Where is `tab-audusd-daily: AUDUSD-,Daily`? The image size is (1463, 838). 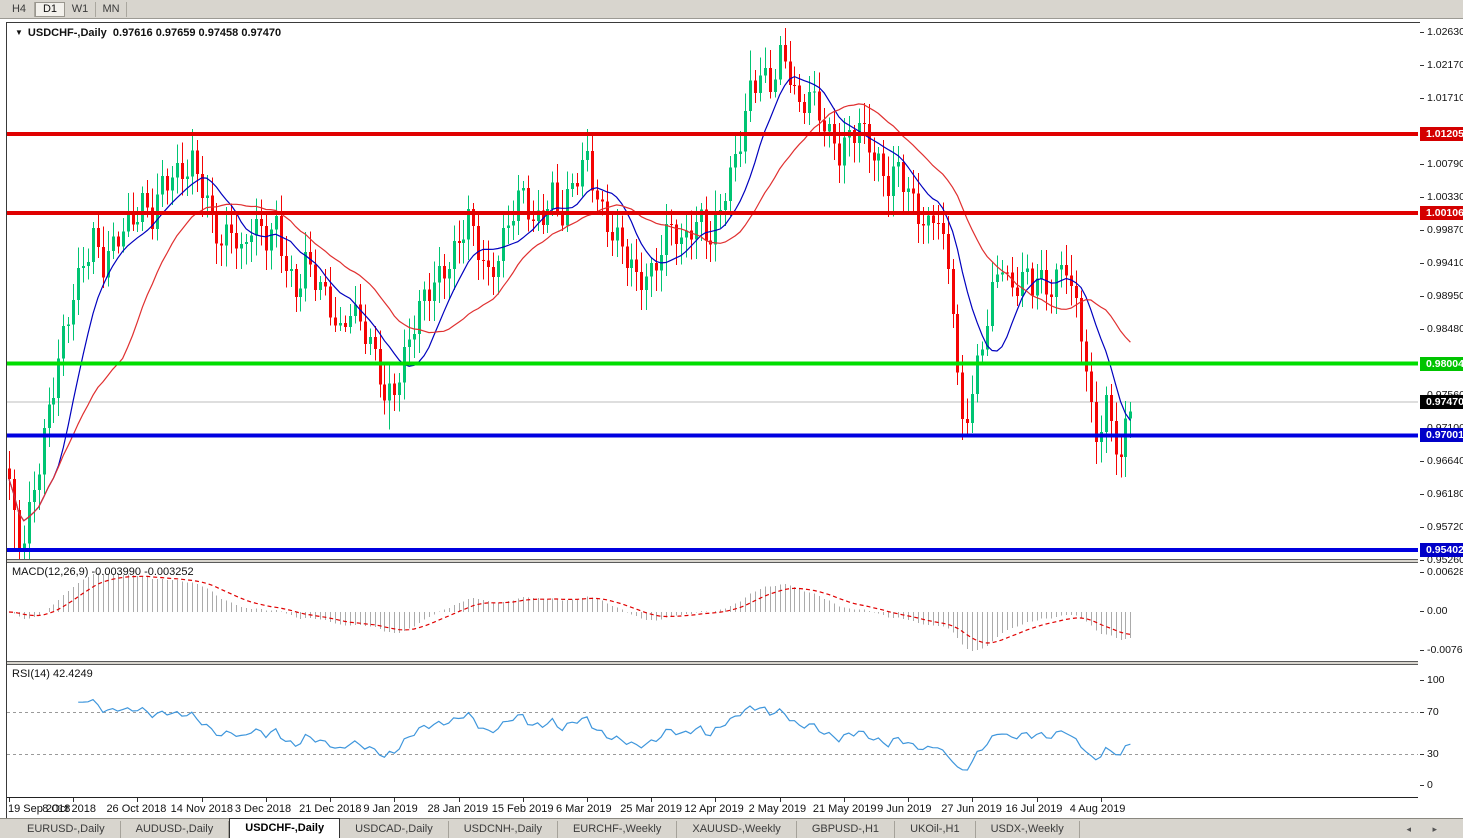
tab-audusd-daily: AUDUSD-,Daily is located at coordinates (175, 829).